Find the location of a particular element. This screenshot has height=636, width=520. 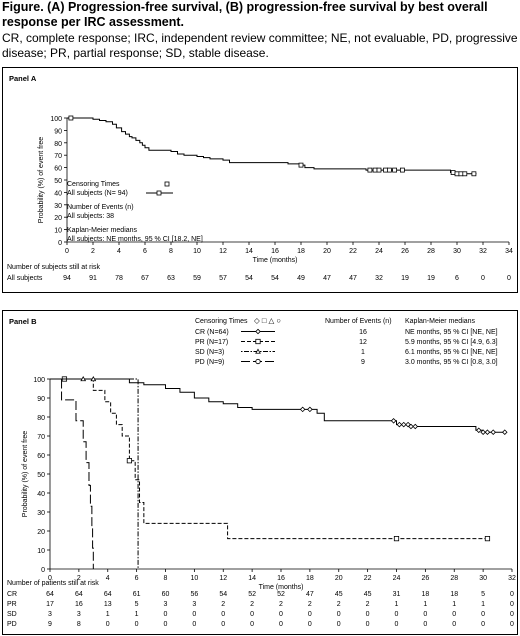

x-tick-label: 26 is located at coordinates (425, 578).